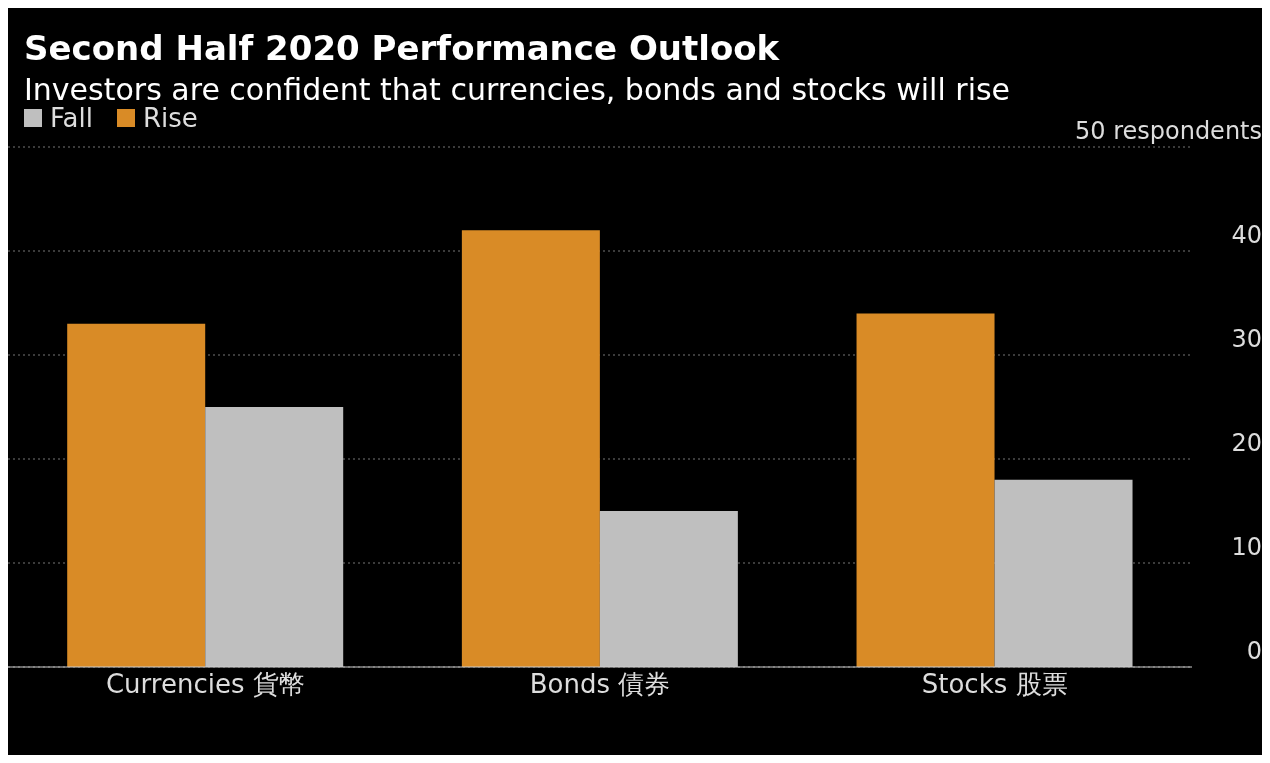 This screenshot has height=763, width=1270. What do you see at coordinates (402, 48) in the screenshot?
I see `chart-title: Second Half 2020 Performance Outlook` at bounding box center [402, 48].